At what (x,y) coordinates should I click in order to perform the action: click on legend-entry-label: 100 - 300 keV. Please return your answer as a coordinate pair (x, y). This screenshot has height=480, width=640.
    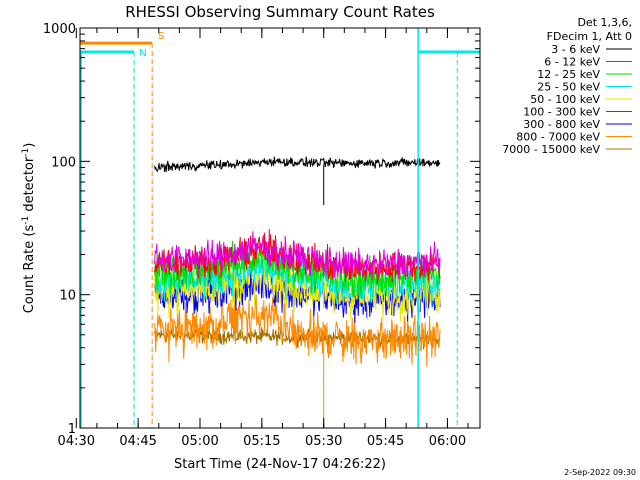
    Looking at the image, I should click on (561, 112).